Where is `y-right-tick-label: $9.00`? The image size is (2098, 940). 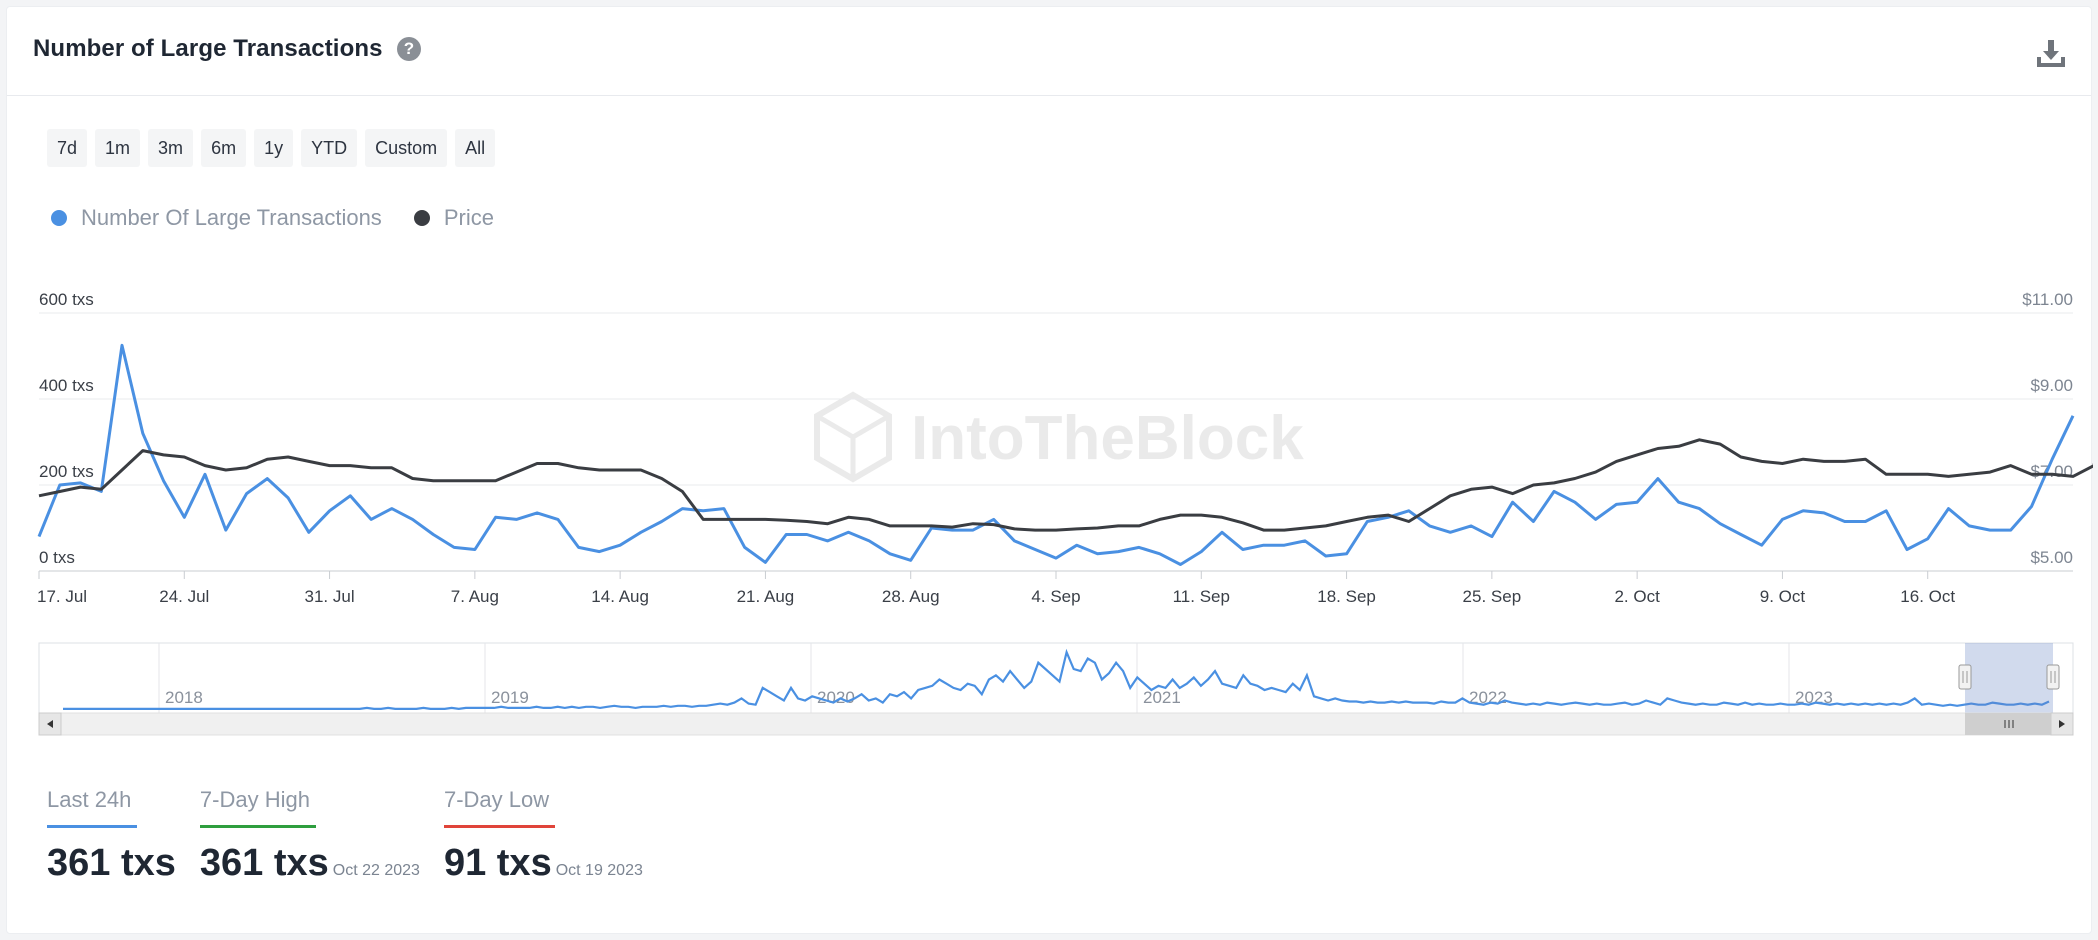
y-right-tick-label: $9.00 is located at coordinates (2051, 385).